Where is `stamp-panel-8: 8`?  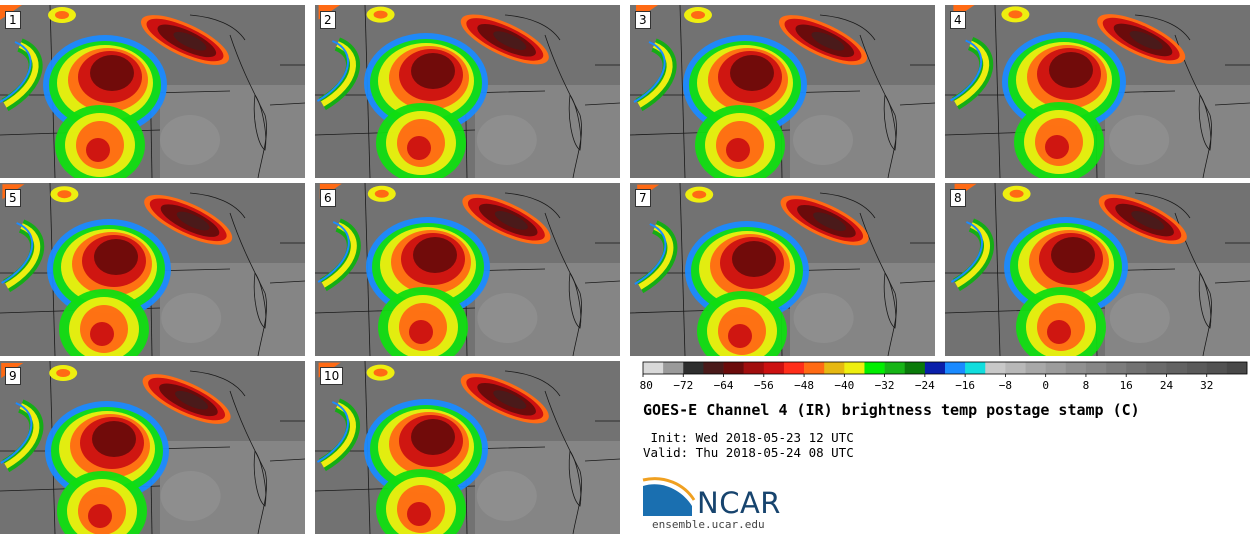
stamp-panel-8: 8 is located at coordinates (1097, 269).